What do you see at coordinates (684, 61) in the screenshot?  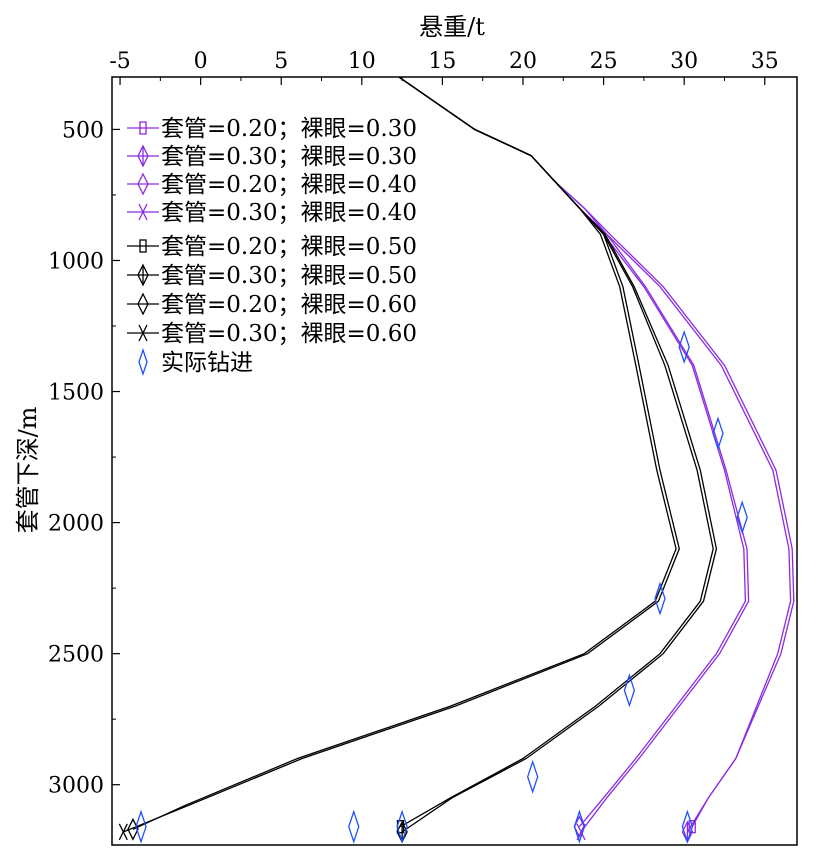 I see `x-tick-label: 30` at bounding box center [684, 61].